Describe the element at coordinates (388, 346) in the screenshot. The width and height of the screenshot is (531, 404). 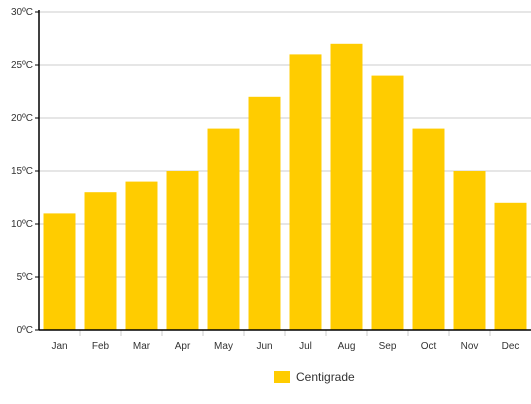
I see `x-tick-label: Sep` at that location.